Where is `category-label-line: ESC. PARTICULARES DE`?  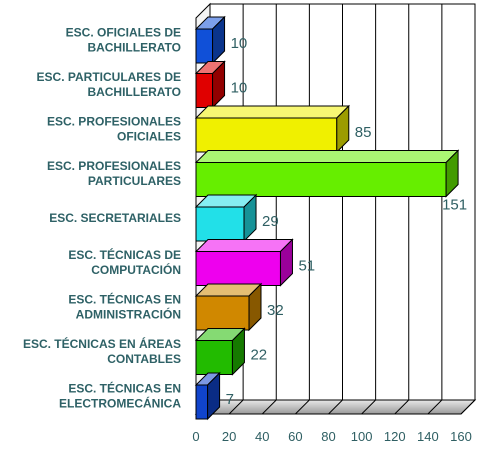 category-label-line: ESC. PARTICULARES DE is located at coordinates (109, 77).